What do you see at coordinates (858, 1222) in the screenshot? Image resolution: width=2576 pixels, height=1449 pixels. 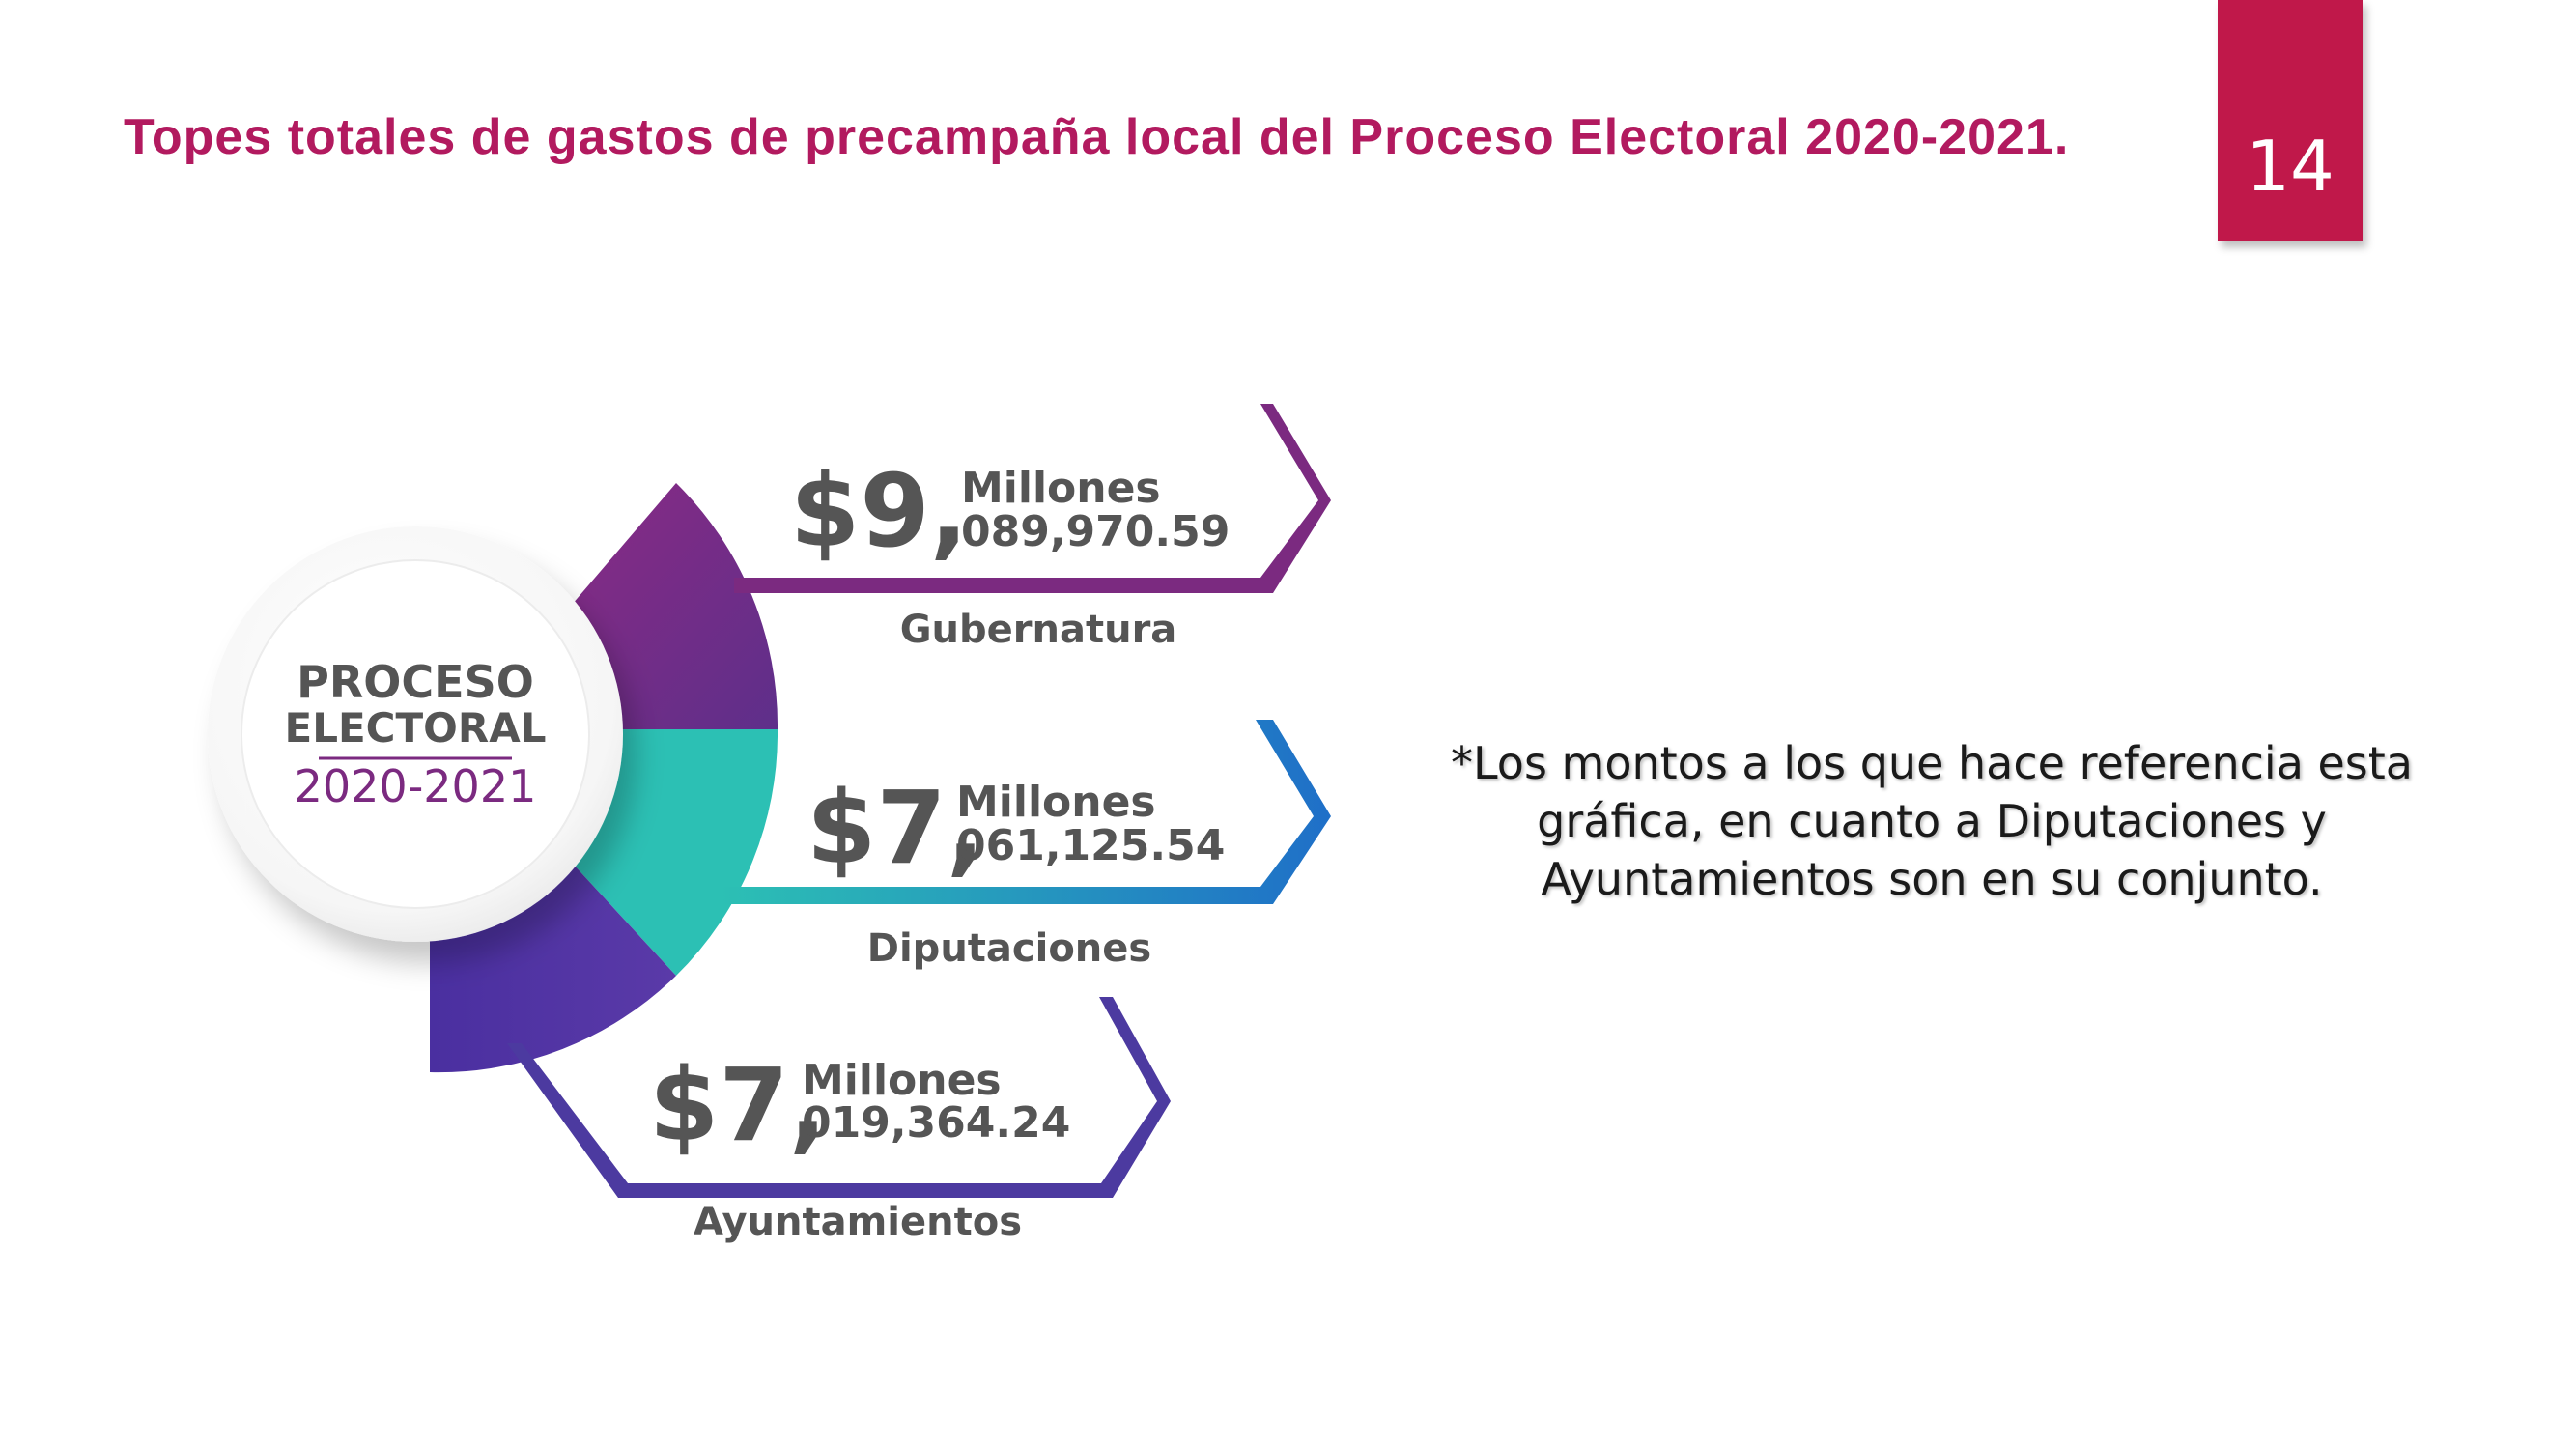 I see `label-ayuntamientos: Ayuntamientos` at bounding box center [858, 1222].